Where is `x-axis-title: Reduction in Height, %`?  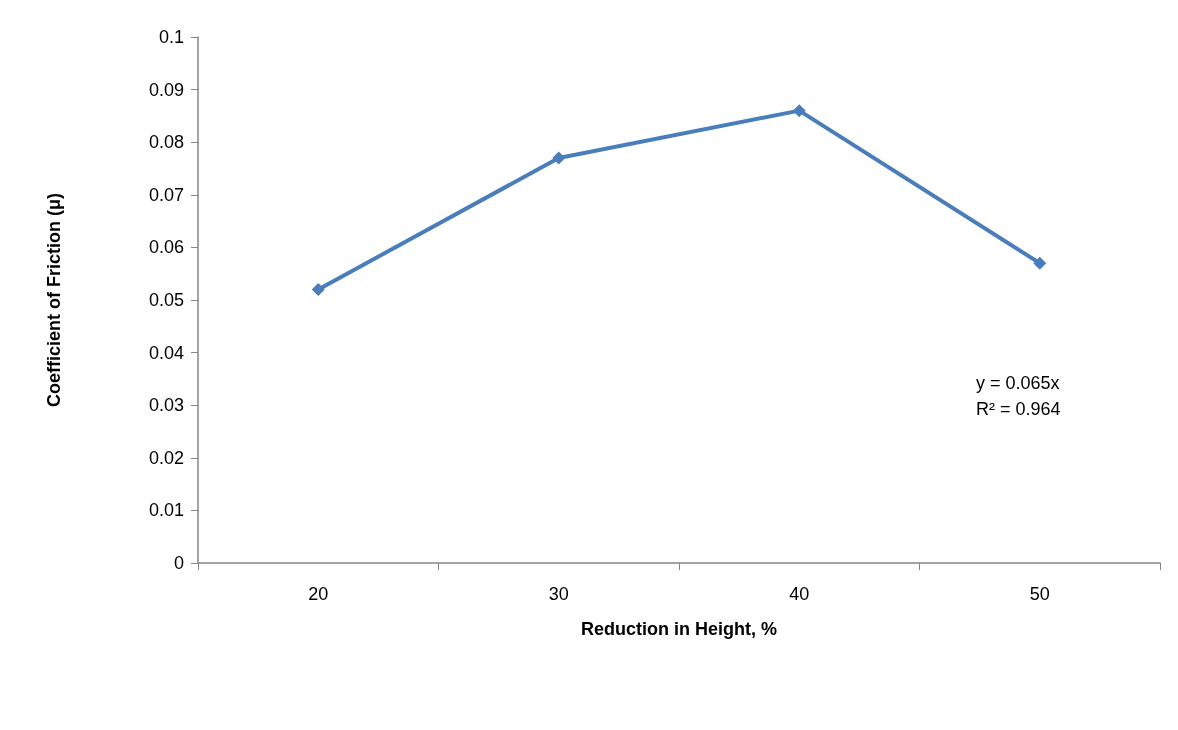 x-axis-title: Reduction in Height, % is located at coordinates (679, 629).